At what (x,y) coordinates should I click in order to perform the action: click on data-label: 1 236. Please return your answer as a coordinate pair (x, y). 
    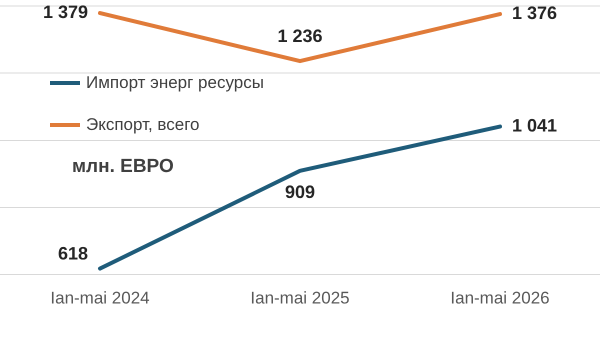
    Looking at the image, I should click on (300, 36).